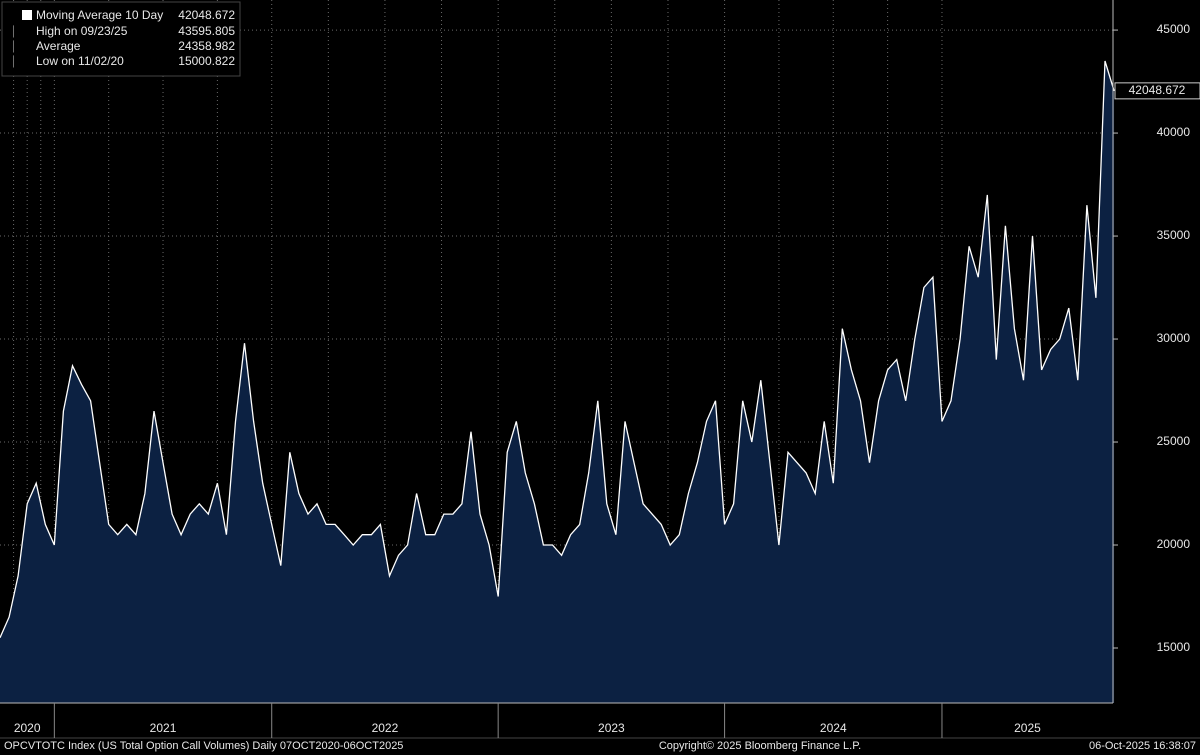 This screenshot has height=755, width=1200. I want to click on legend-box, so click(121, 39).